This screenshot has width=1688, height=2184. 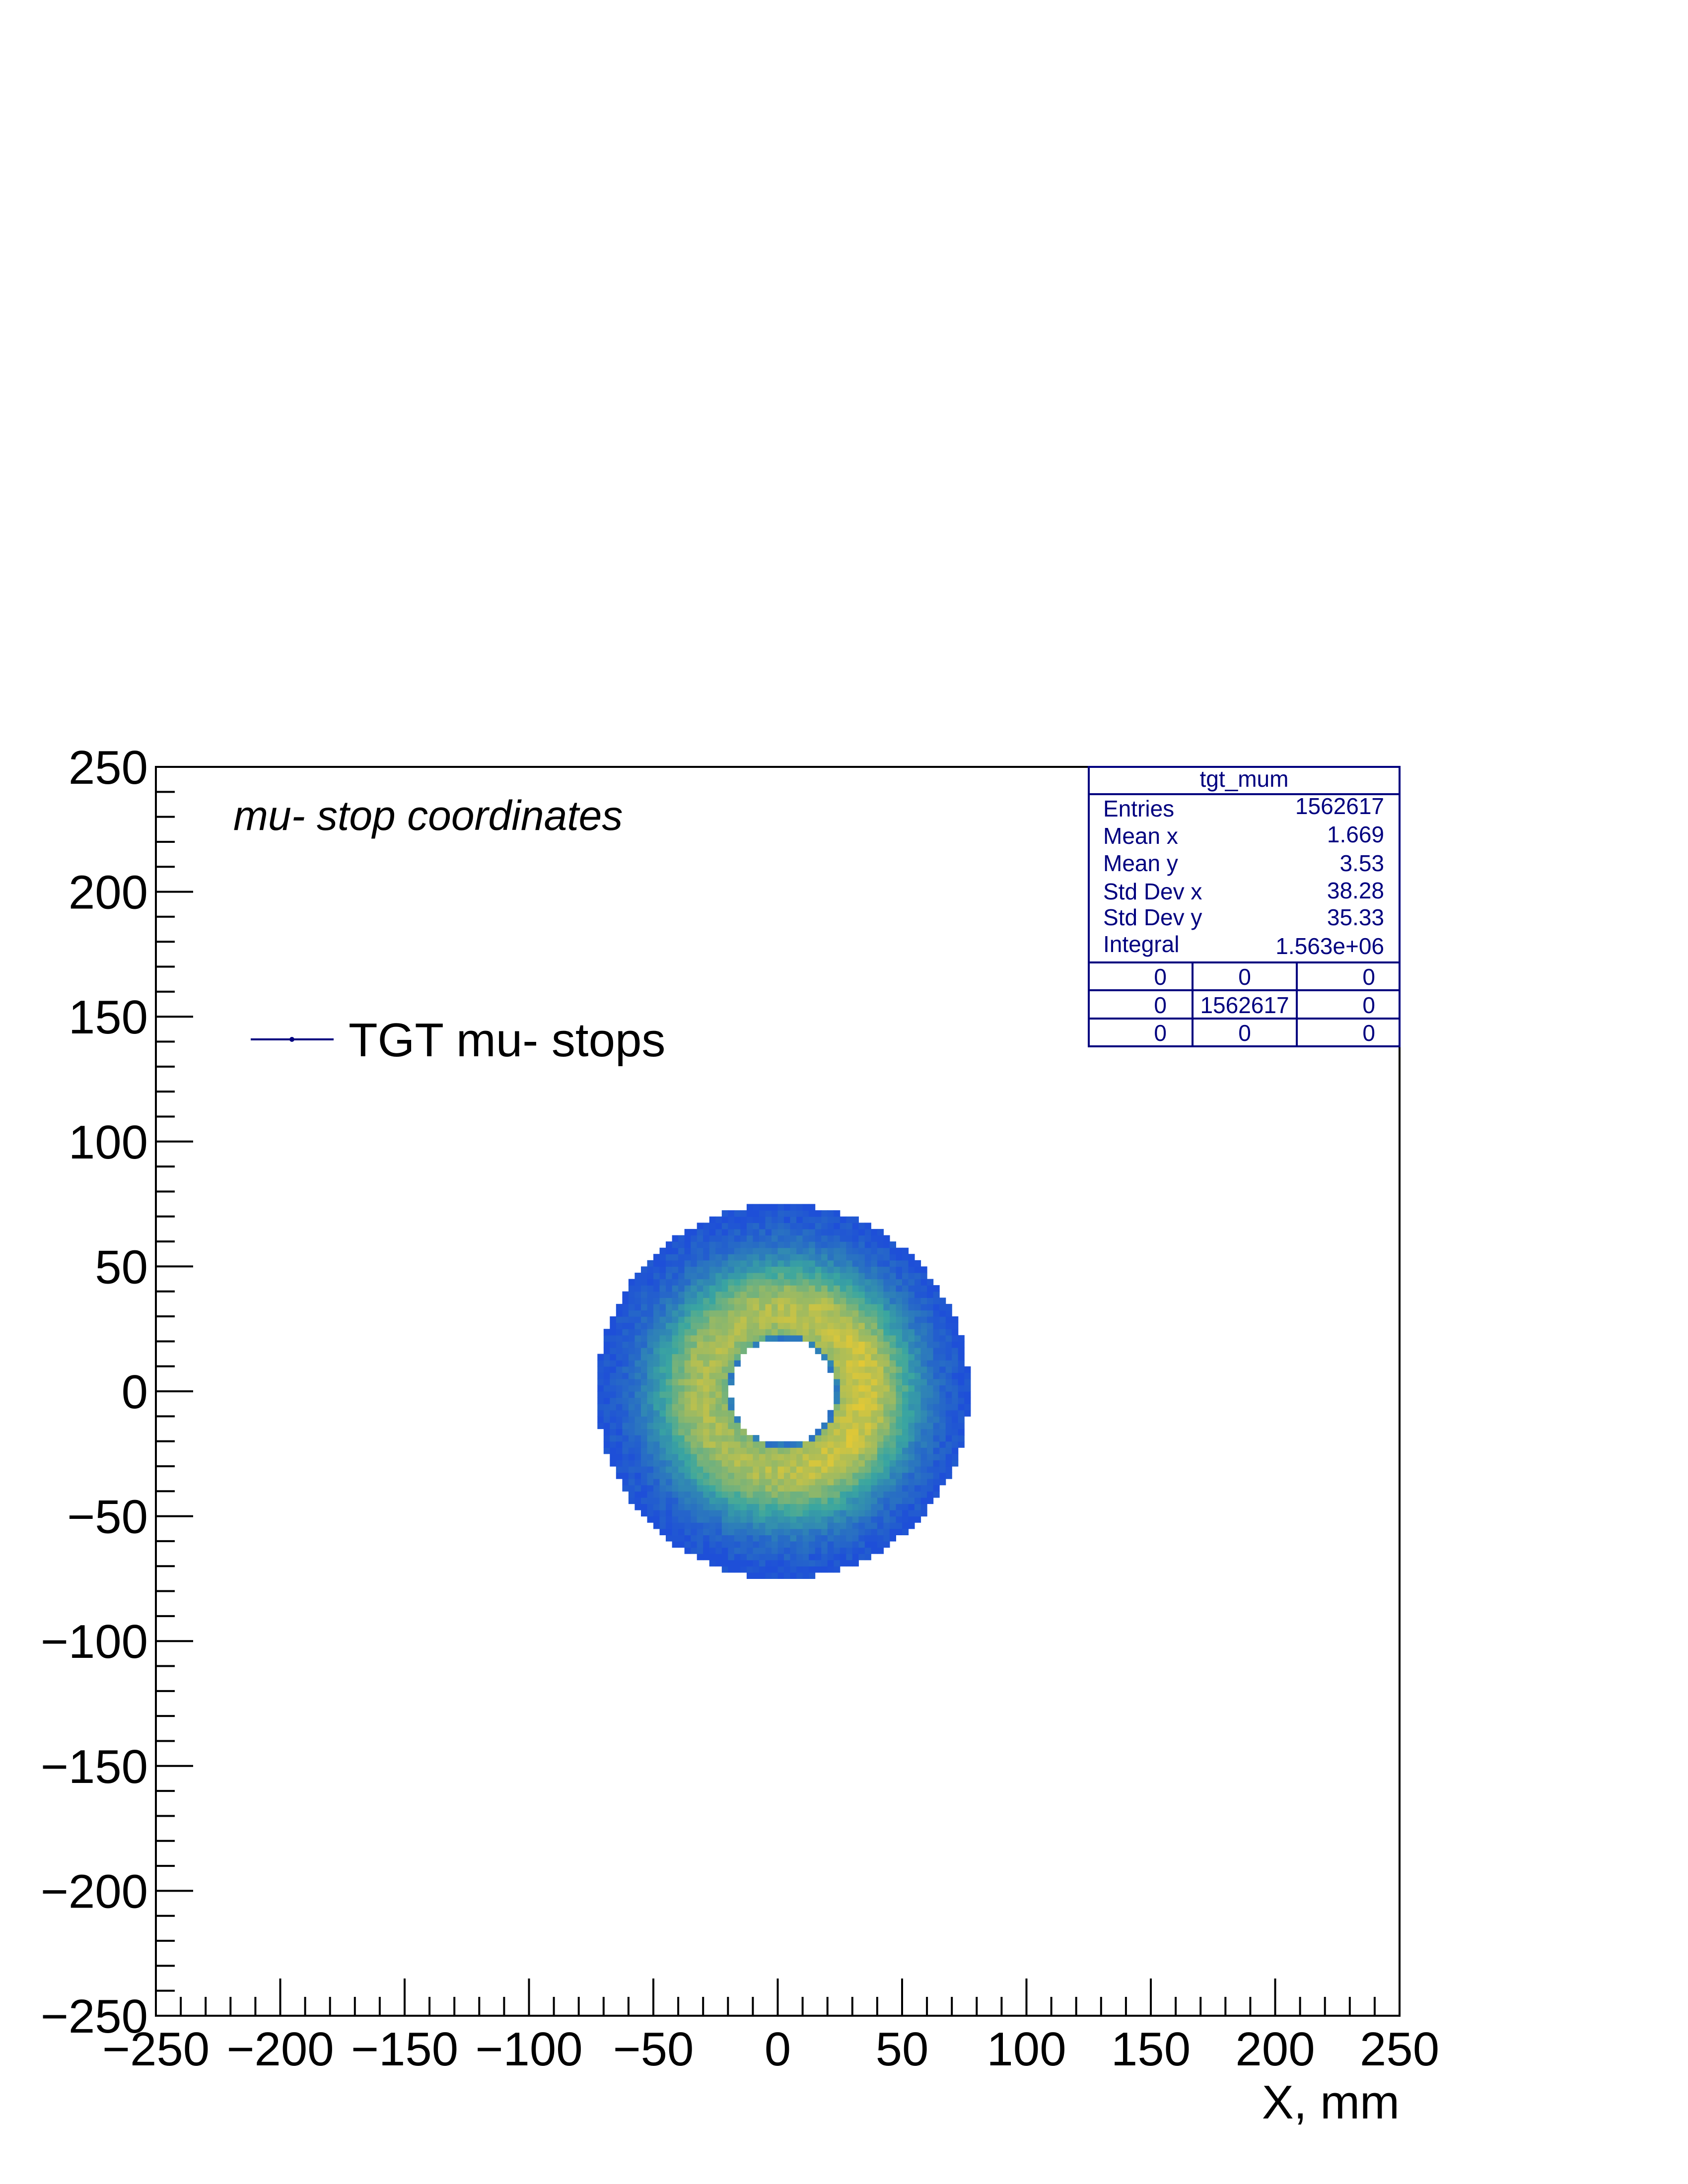 I want to click on x-tick-label: −250, so click(x=156, y=2049).